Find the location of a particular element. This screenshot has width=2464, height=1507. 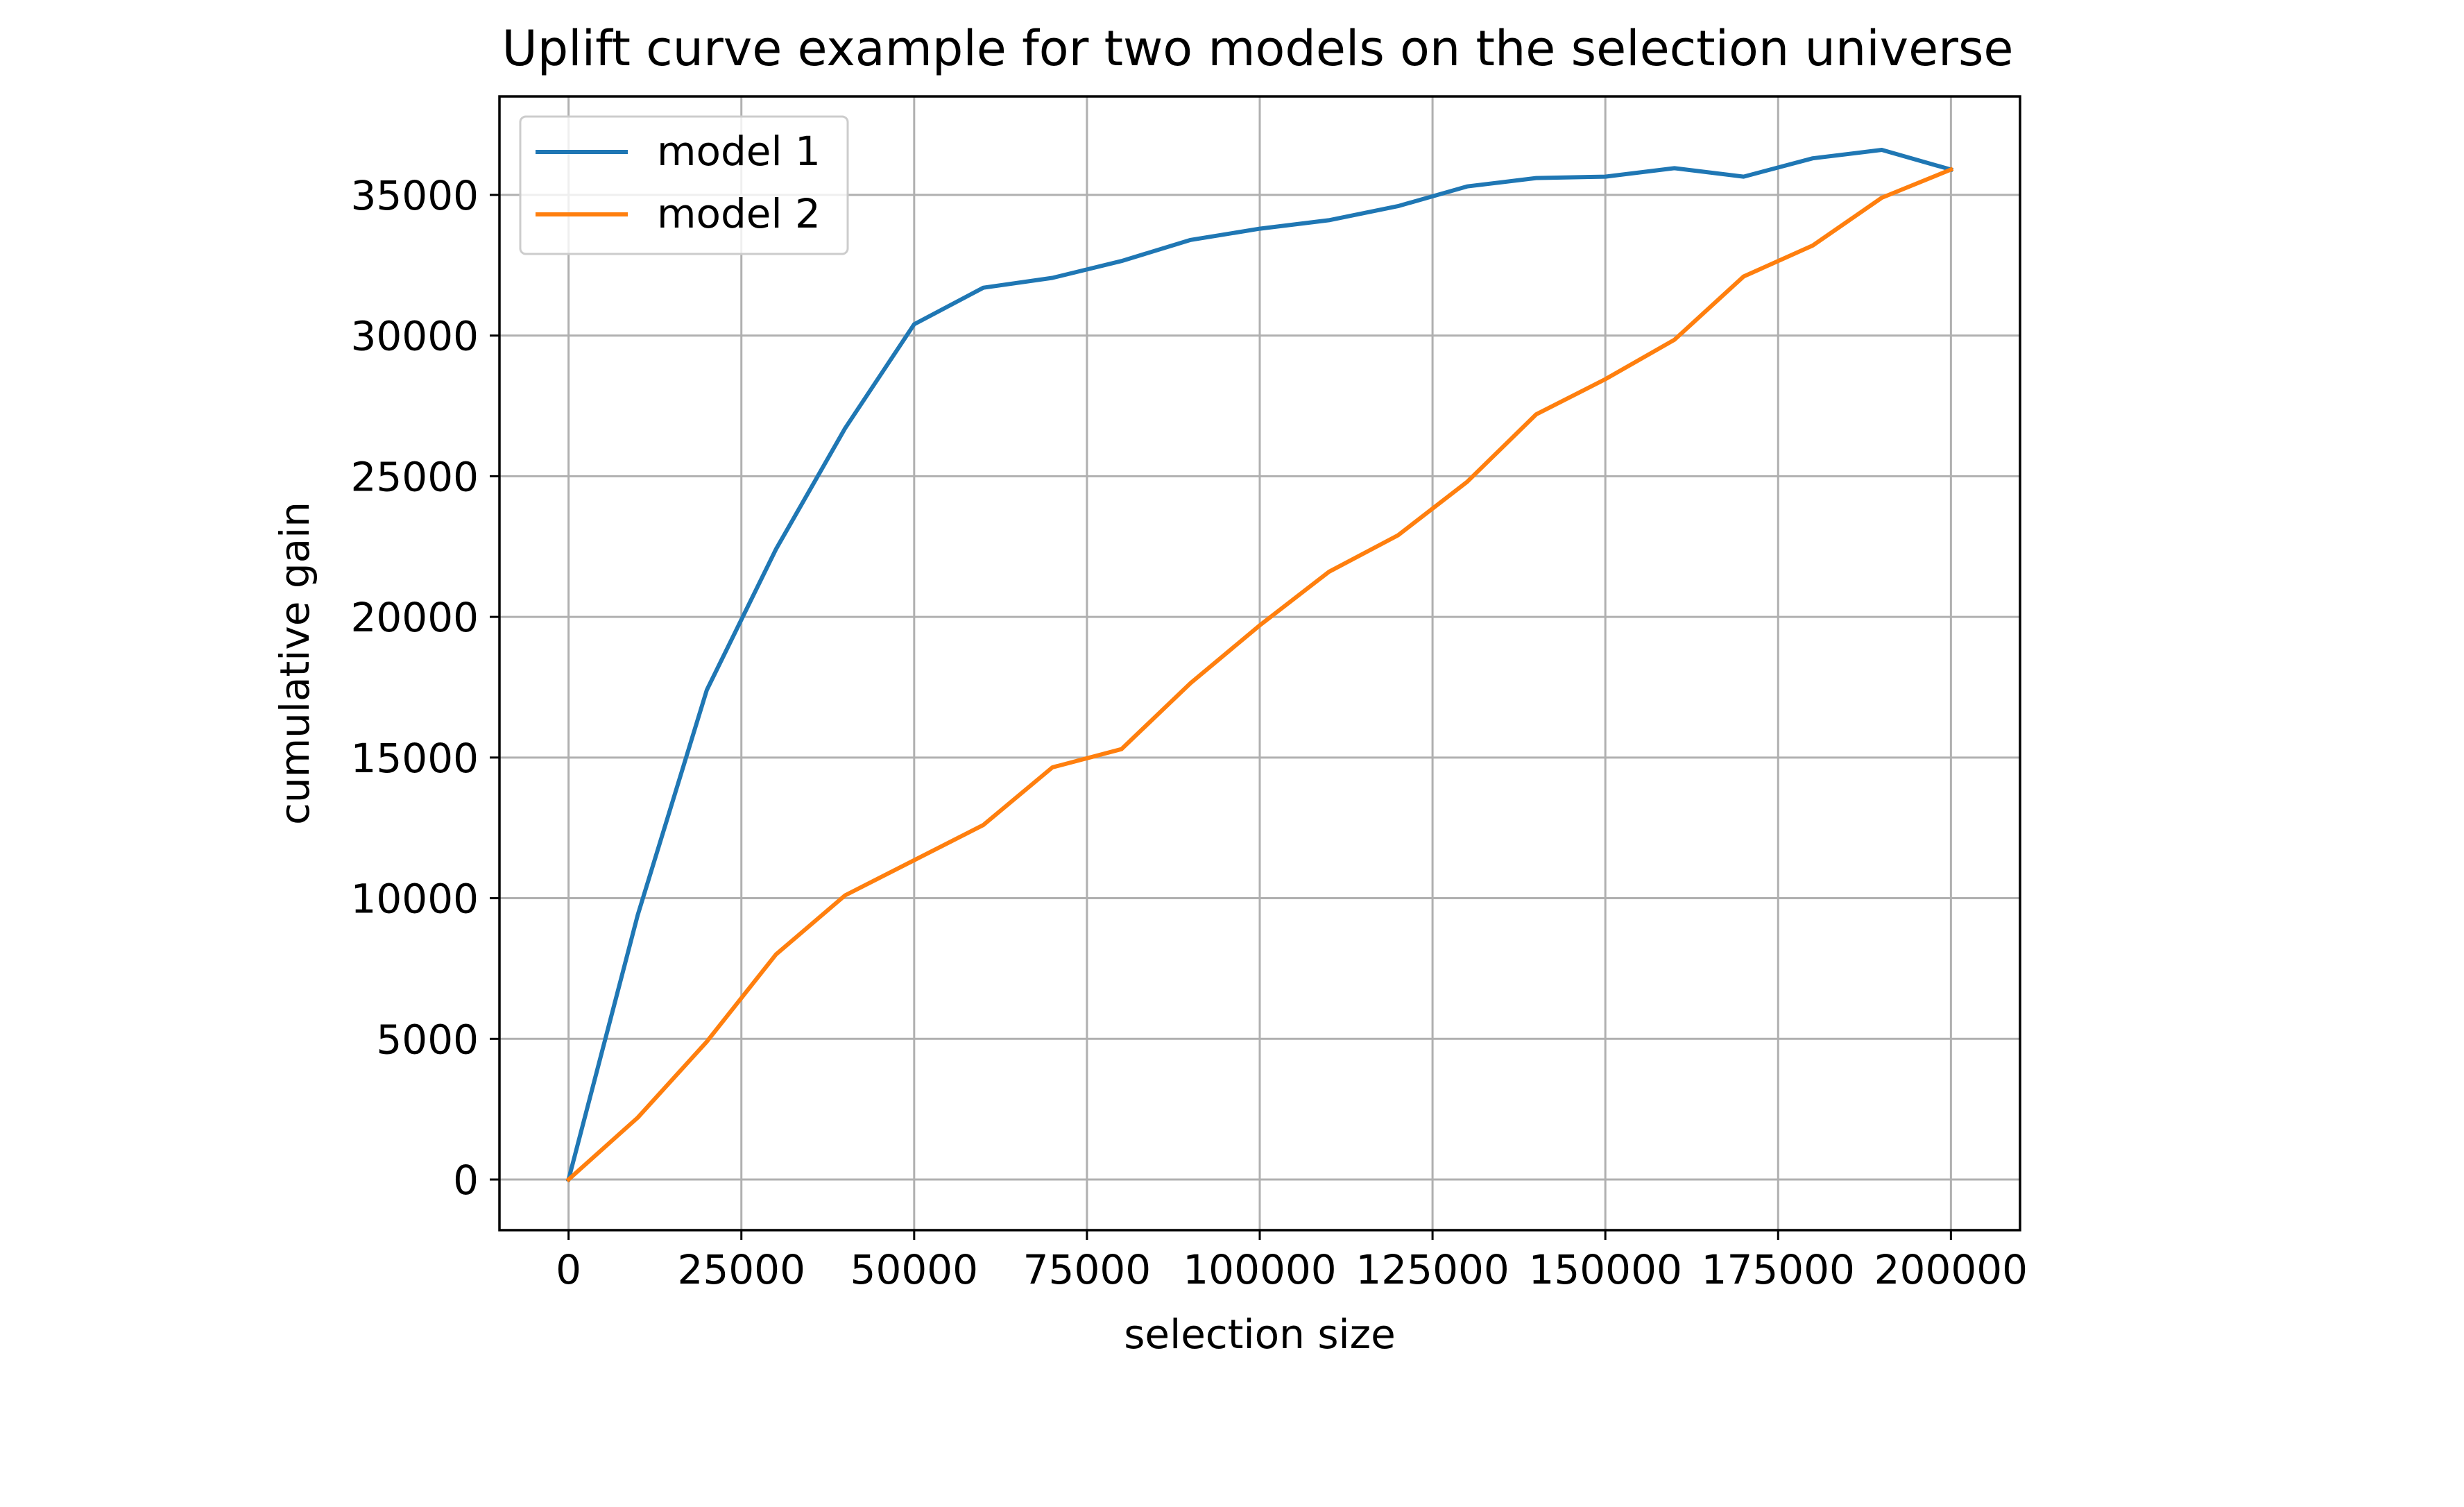

x-tick-label: 0 is located at coordinates (568, 1269).